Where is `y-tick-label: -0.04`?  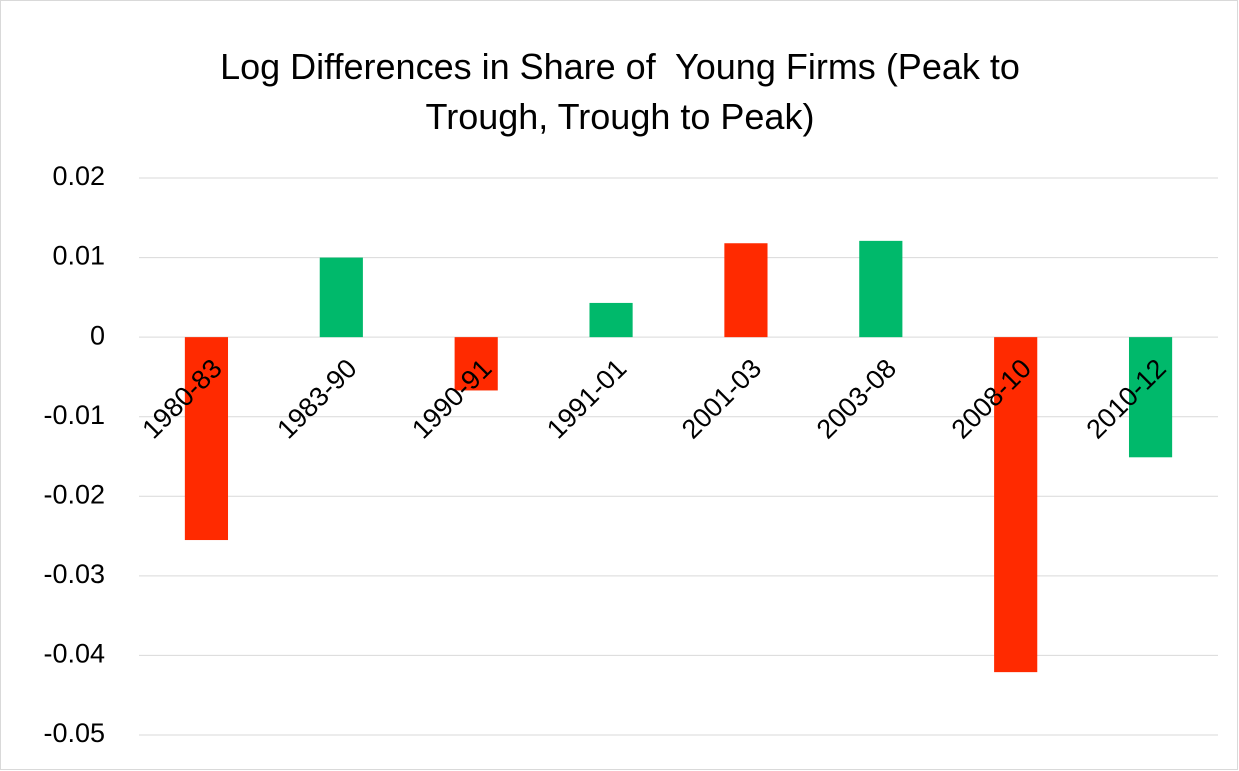
y-tick-label: -0.04 is located at coordinates (74, 654).